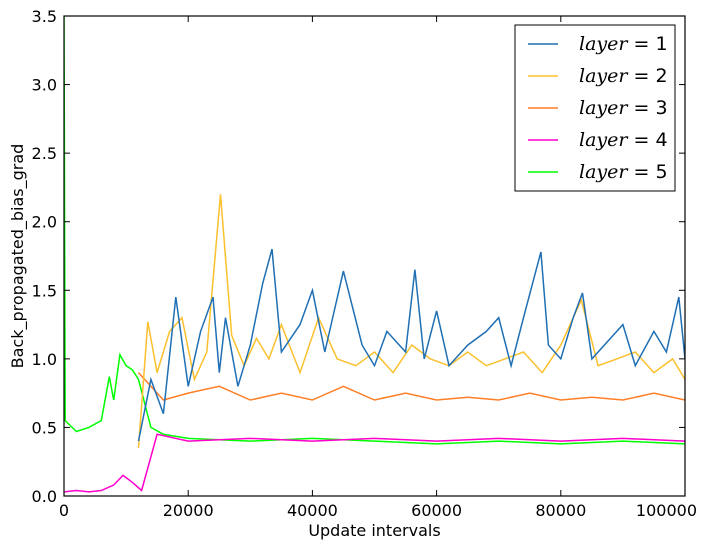  I want to click on legend-label-layer-3: layer = 3, so click(623, 108).